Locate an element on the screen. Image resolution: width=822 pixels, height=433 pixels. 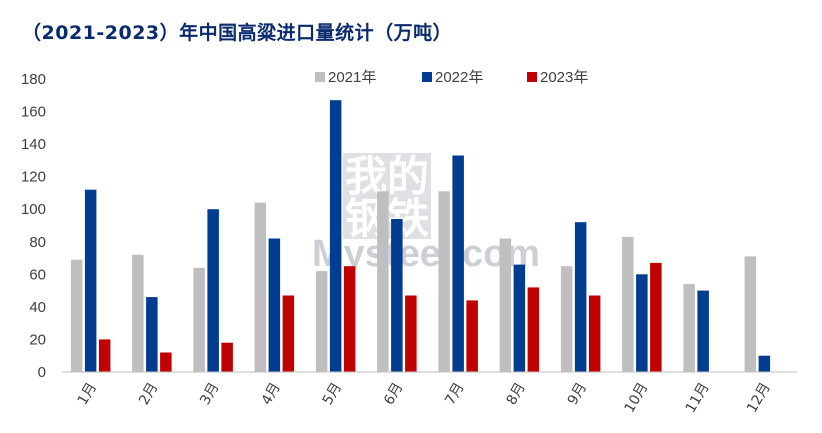
x-axis-ticks: 1月 2月 3月 4月 5月 6月 7月 8月 9月 10月 11月 12月 is located at coordinates (424, 398).